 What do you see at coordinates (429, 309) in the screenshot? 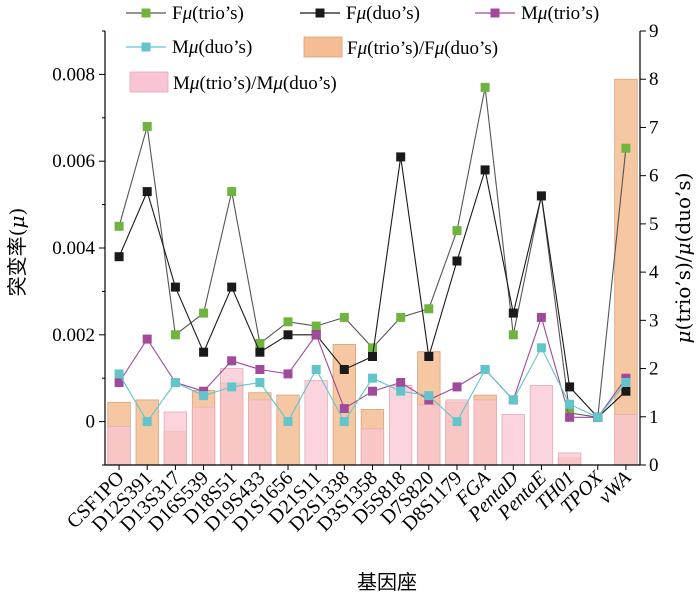
I see `series-0-point-d7s820` at bounding box center [429, 309].